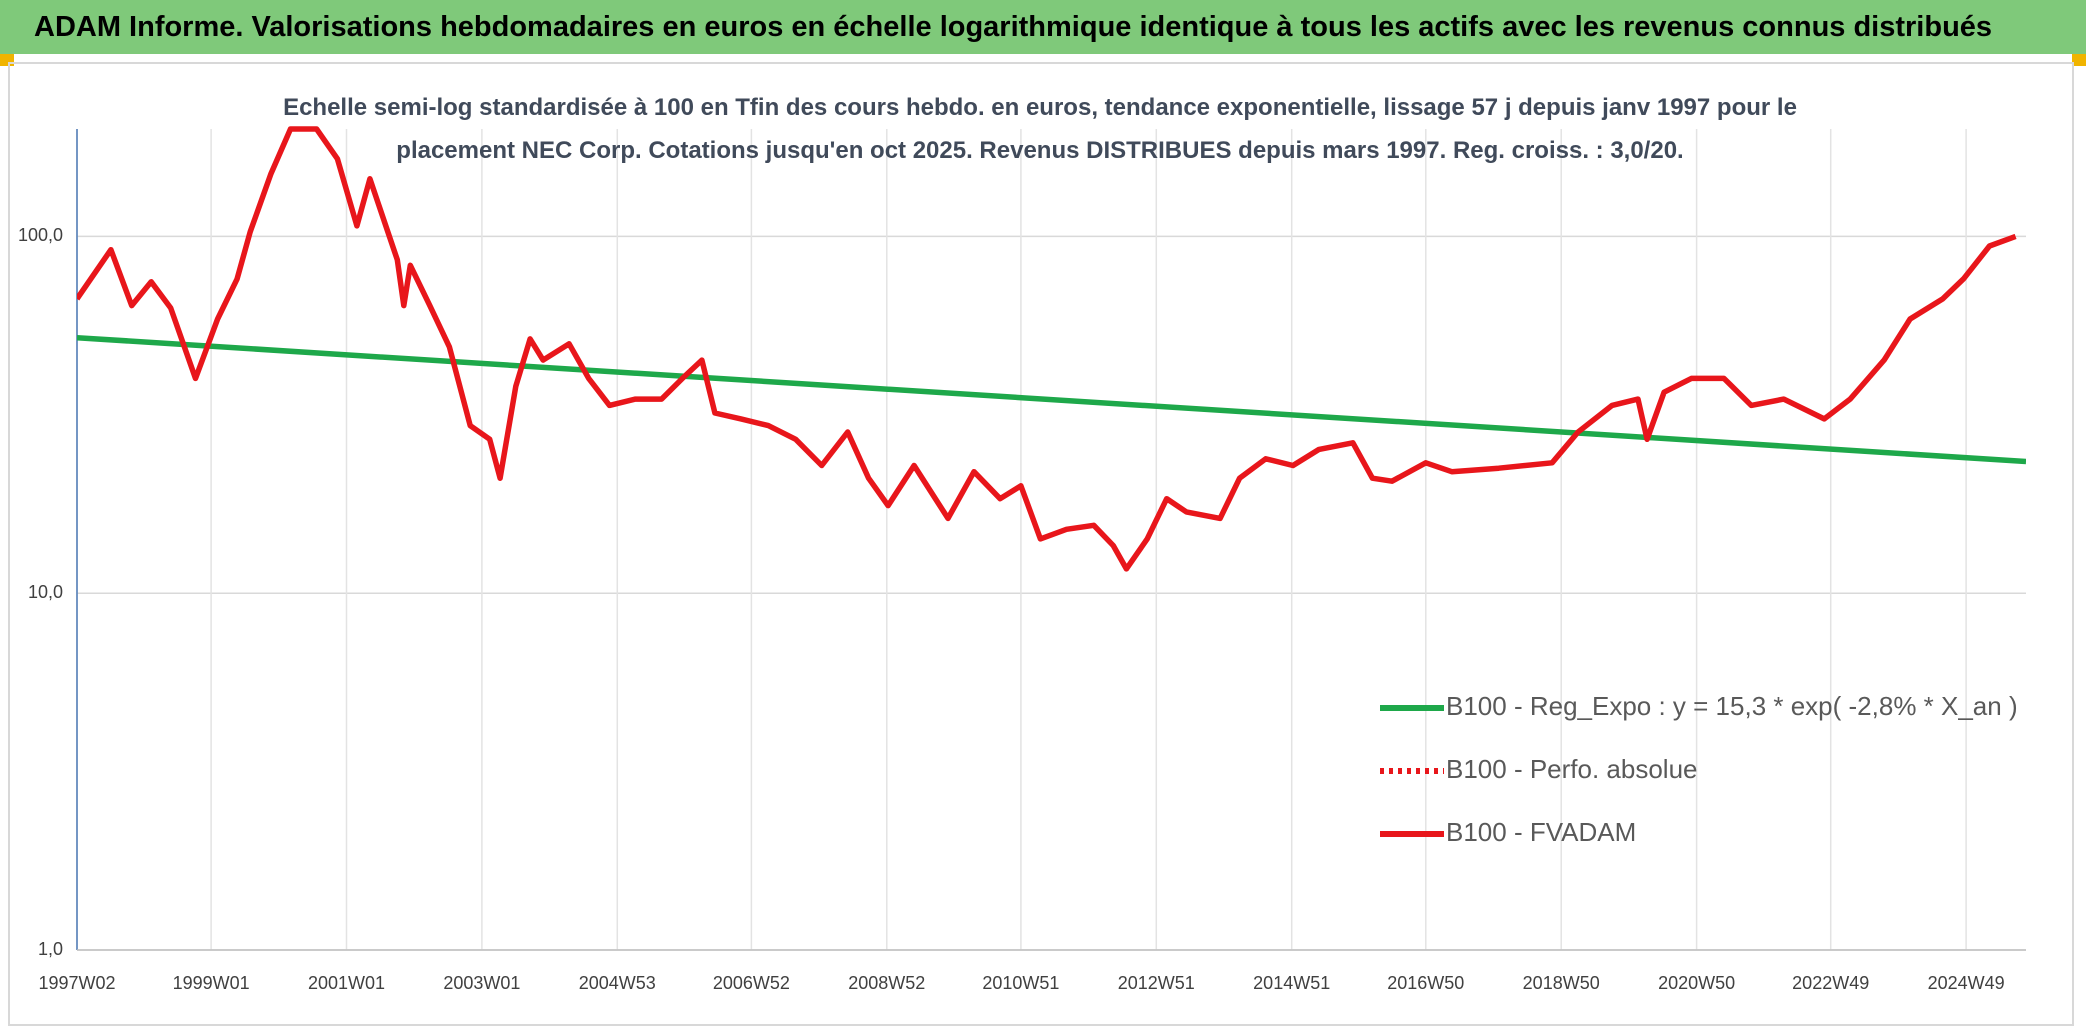 This screenshot has width=2086, height=1033. I want to click on x-tick-label: 2003W01, so click(481, 983).